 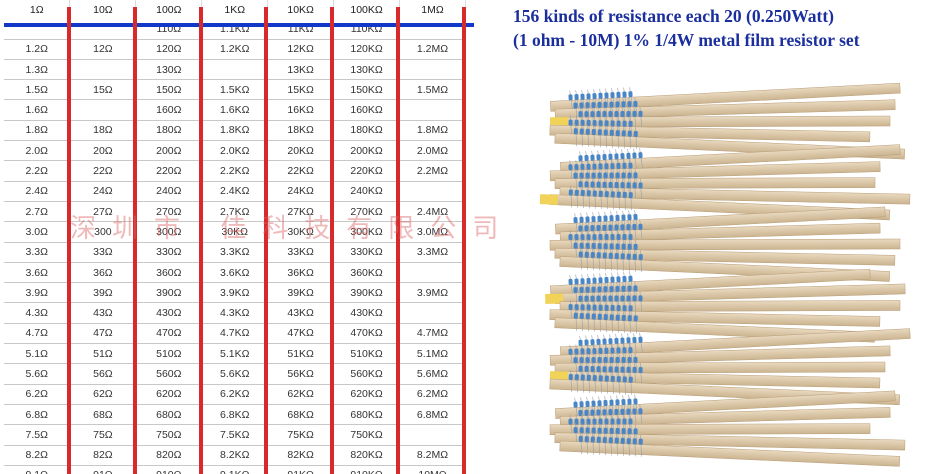 I want to click on table-cell: 3.6Ω, so click(x=37, y=273).